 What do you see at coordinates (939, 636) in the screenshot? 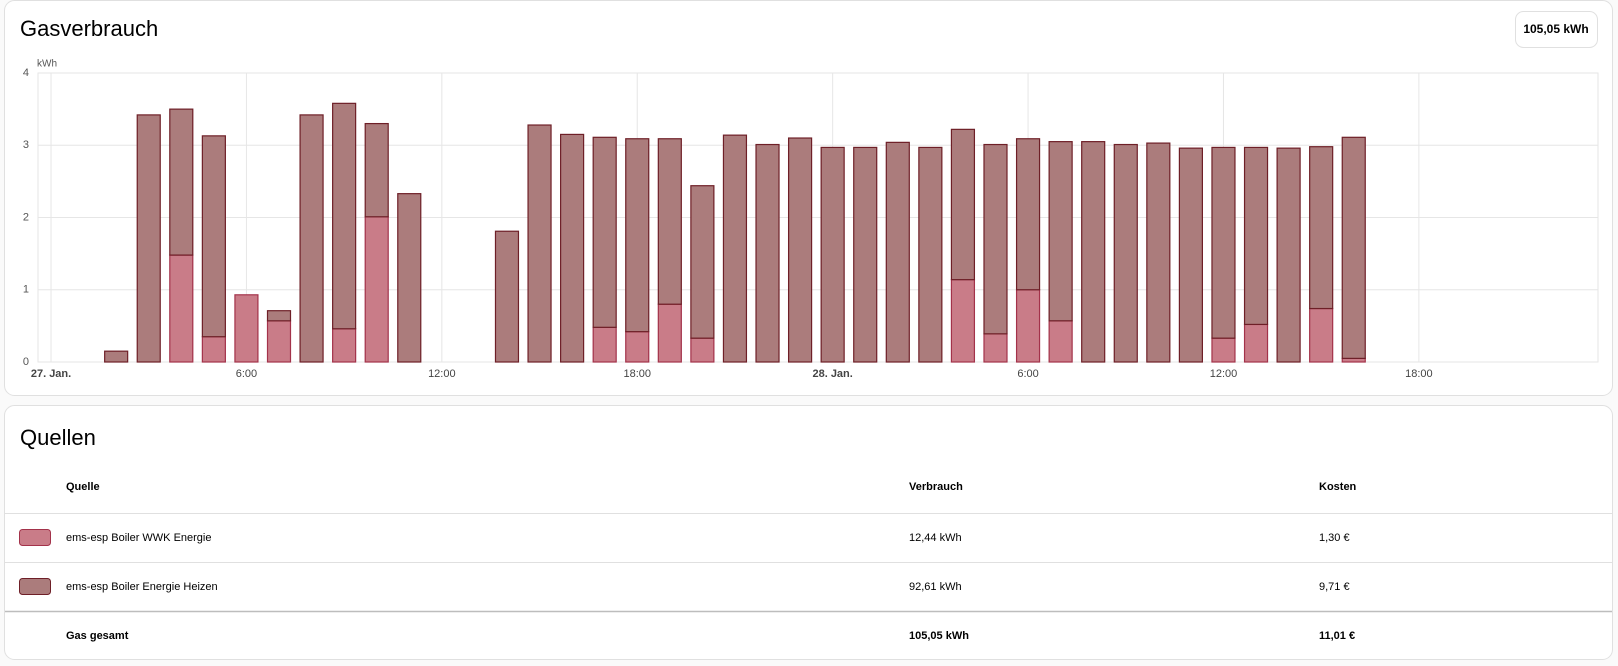
I see `total-consumption: 105,05 kWh` at bounding box center [939, 636].